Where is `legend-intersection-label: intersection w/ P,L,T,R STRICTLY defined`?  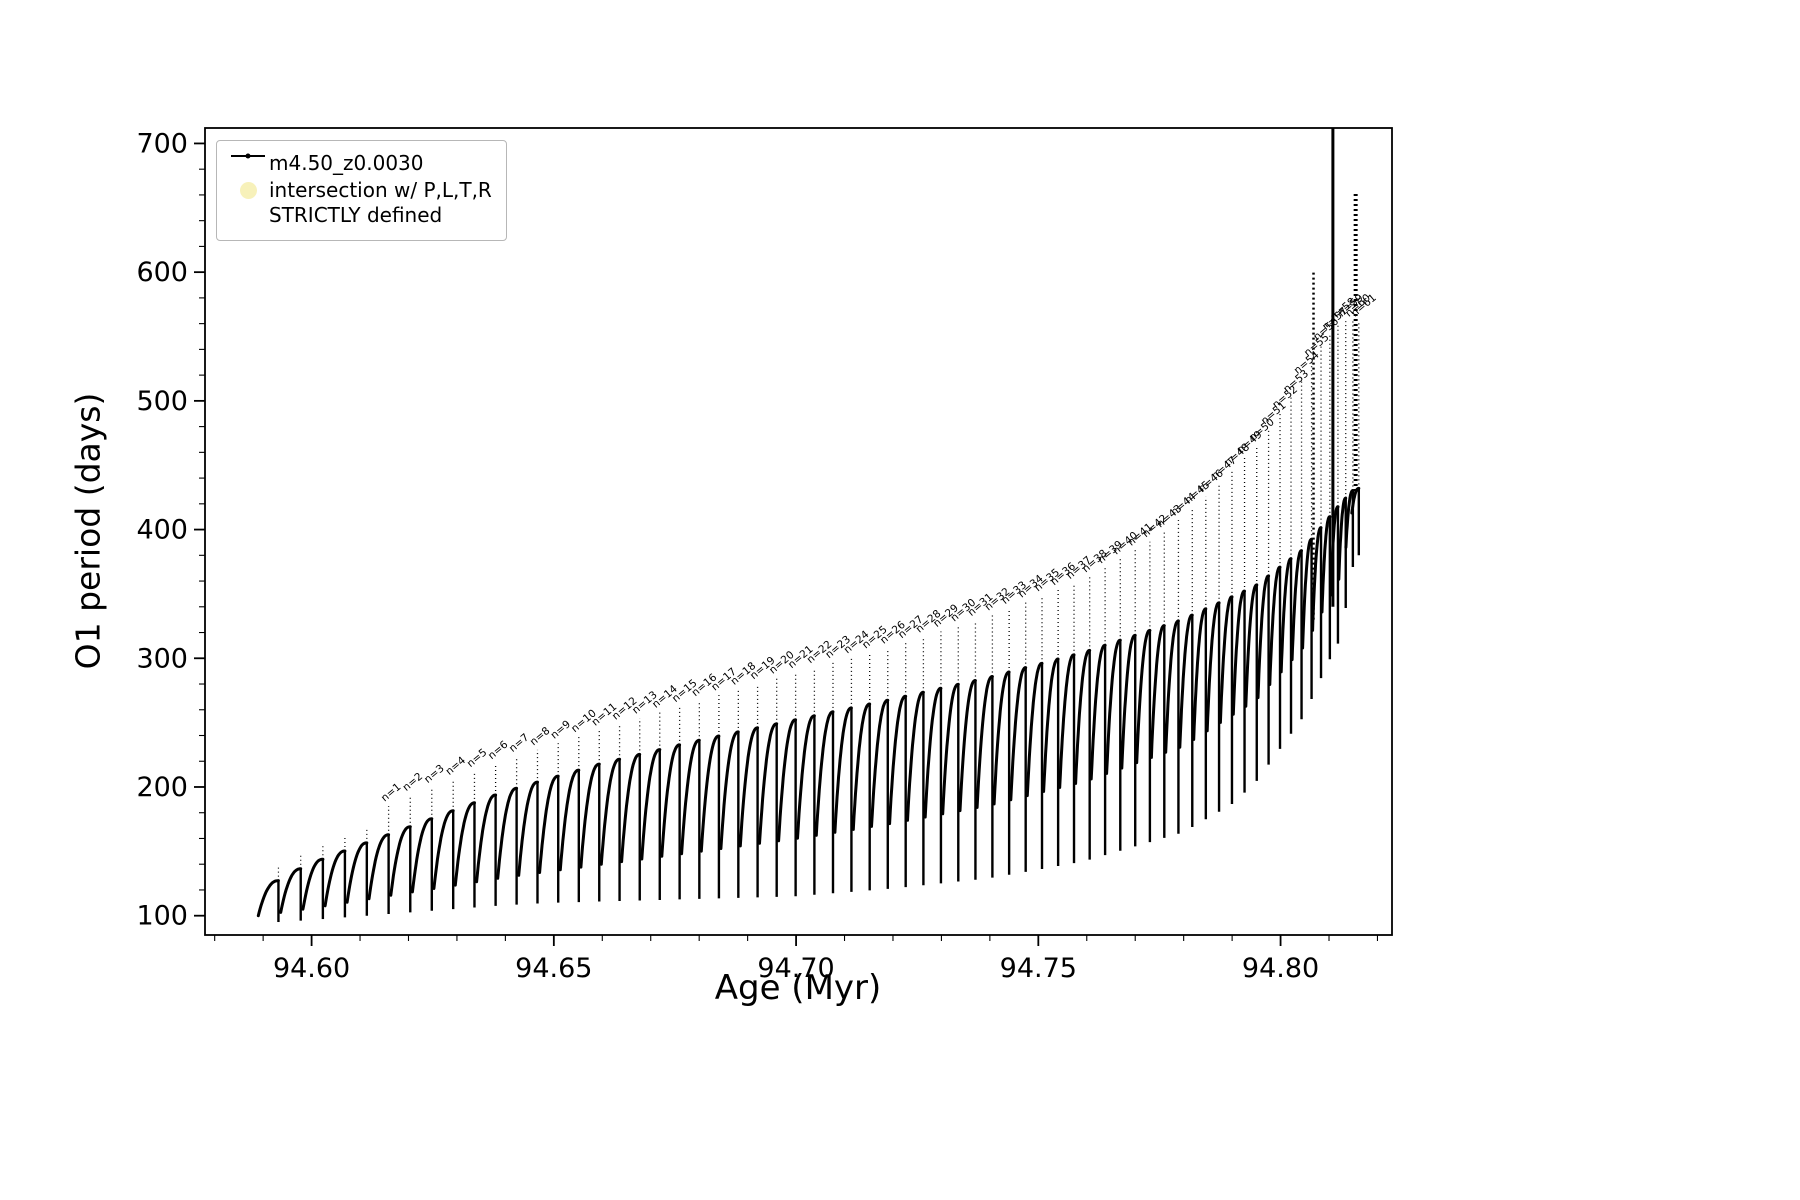 legend-intersection-label: intersection w/ P,L,T,R STRICTLY defined is located at coordinates (380, 202).